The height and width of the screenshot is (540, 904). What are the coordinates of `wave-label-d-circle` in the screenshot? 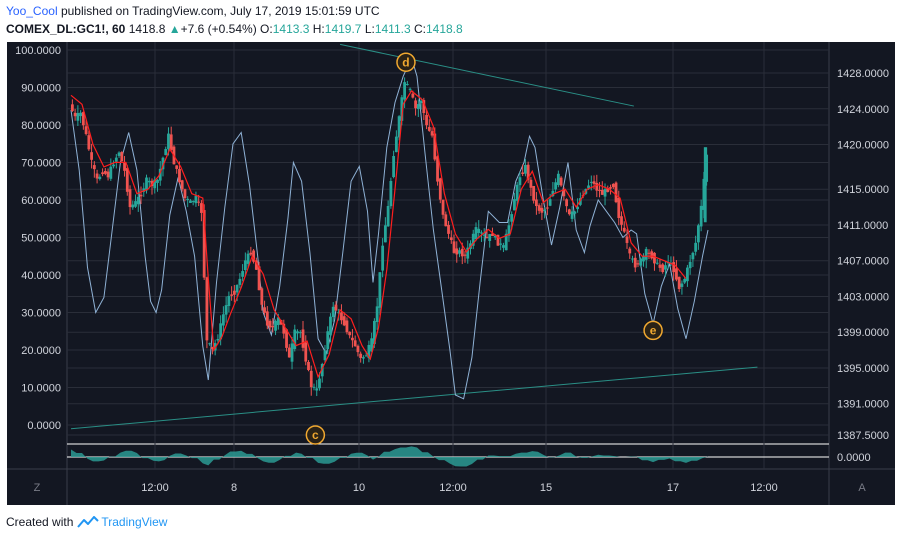 It's located at (406, 62).